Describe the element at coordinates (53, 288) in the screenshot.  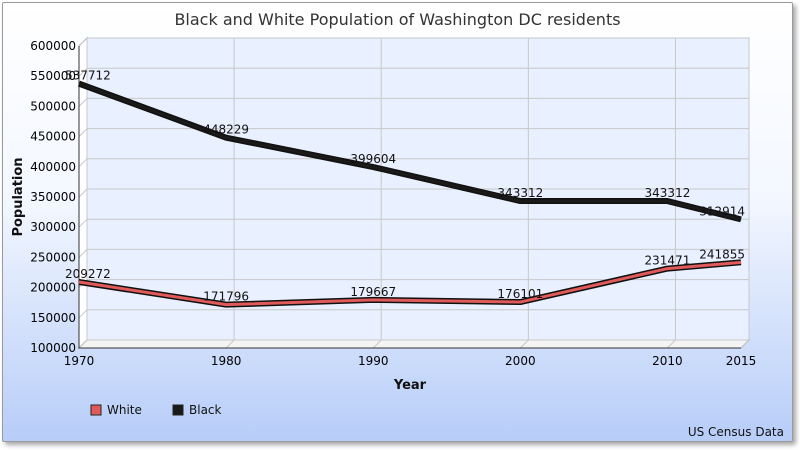
I see `y-tick-label: 200000` at that location.